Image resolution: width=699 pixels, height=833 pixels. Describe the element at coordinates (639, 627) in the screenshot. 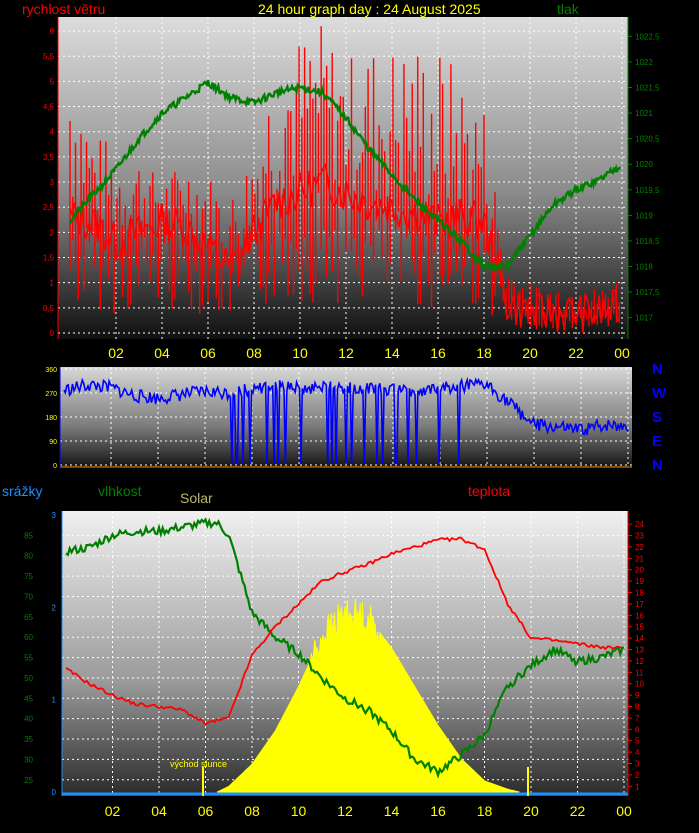

I see `panel3-temp-tick-label: 15` at that location.